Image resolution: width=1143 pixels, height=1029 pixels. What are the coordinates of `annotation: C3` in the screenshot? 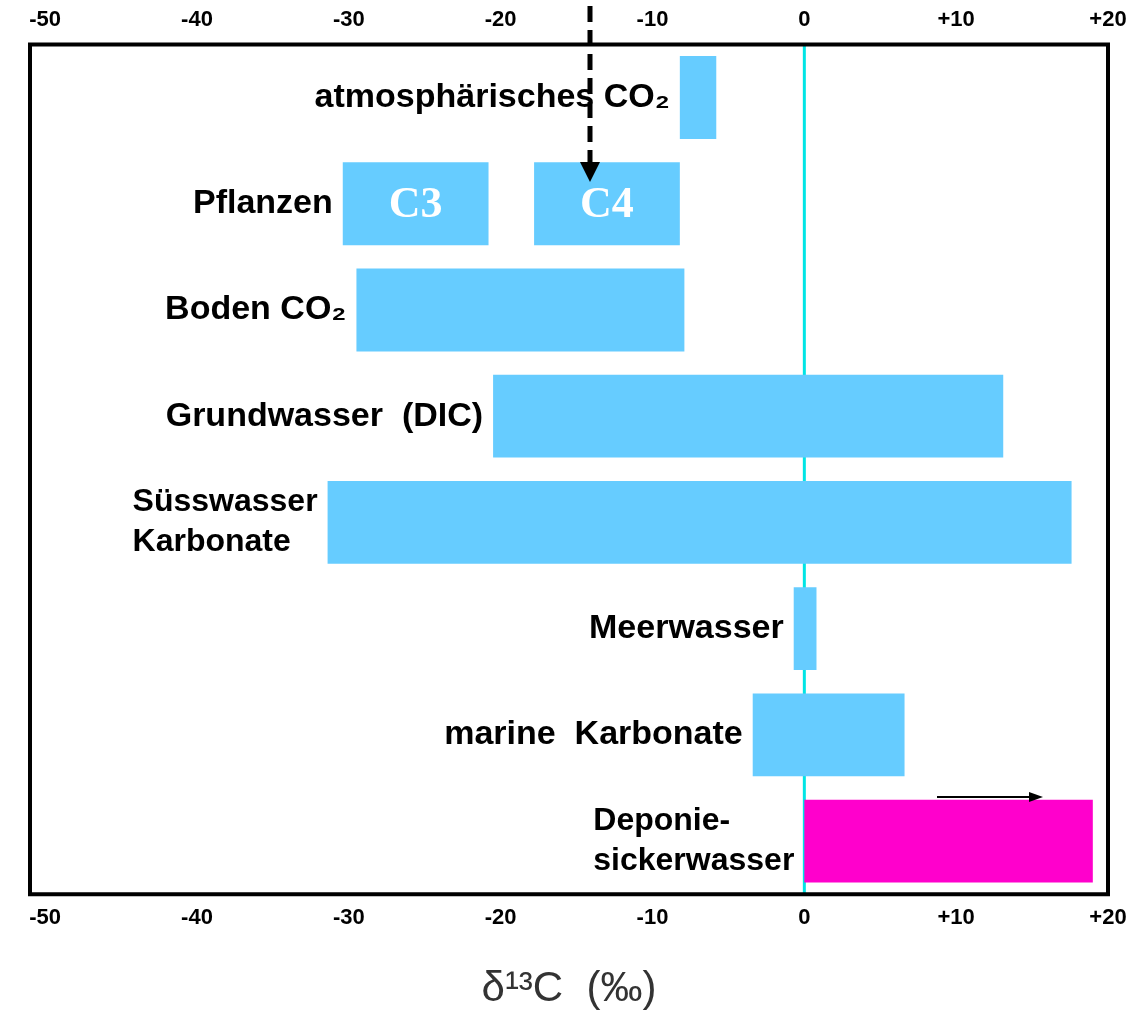 It's located at (415, 203).